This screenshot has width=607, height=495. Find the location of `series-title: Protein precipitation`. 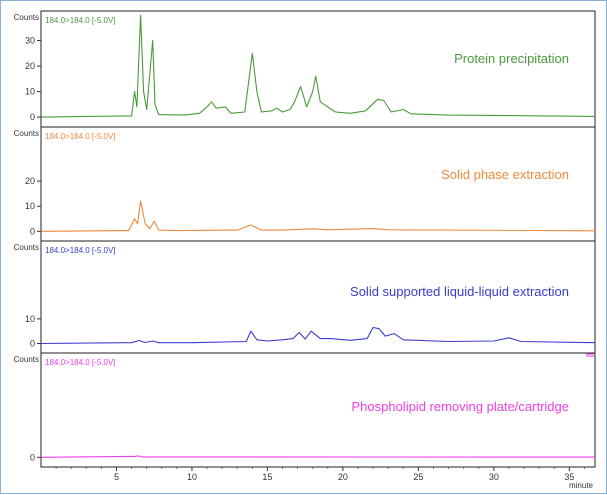

series-title: Protein precipitation is located at coordinates (511, 58).